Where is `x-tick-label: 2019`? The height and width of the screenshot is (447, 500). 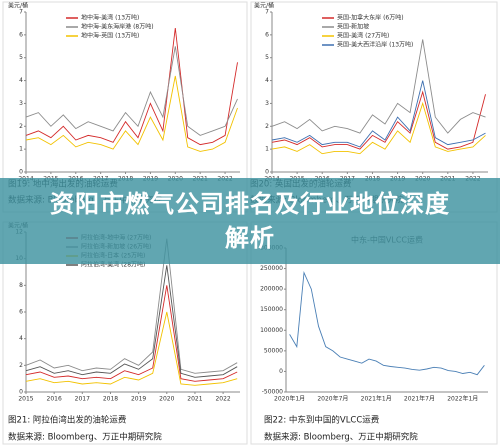
x-tick-label: 2019 is located at coordinates (138, 399).